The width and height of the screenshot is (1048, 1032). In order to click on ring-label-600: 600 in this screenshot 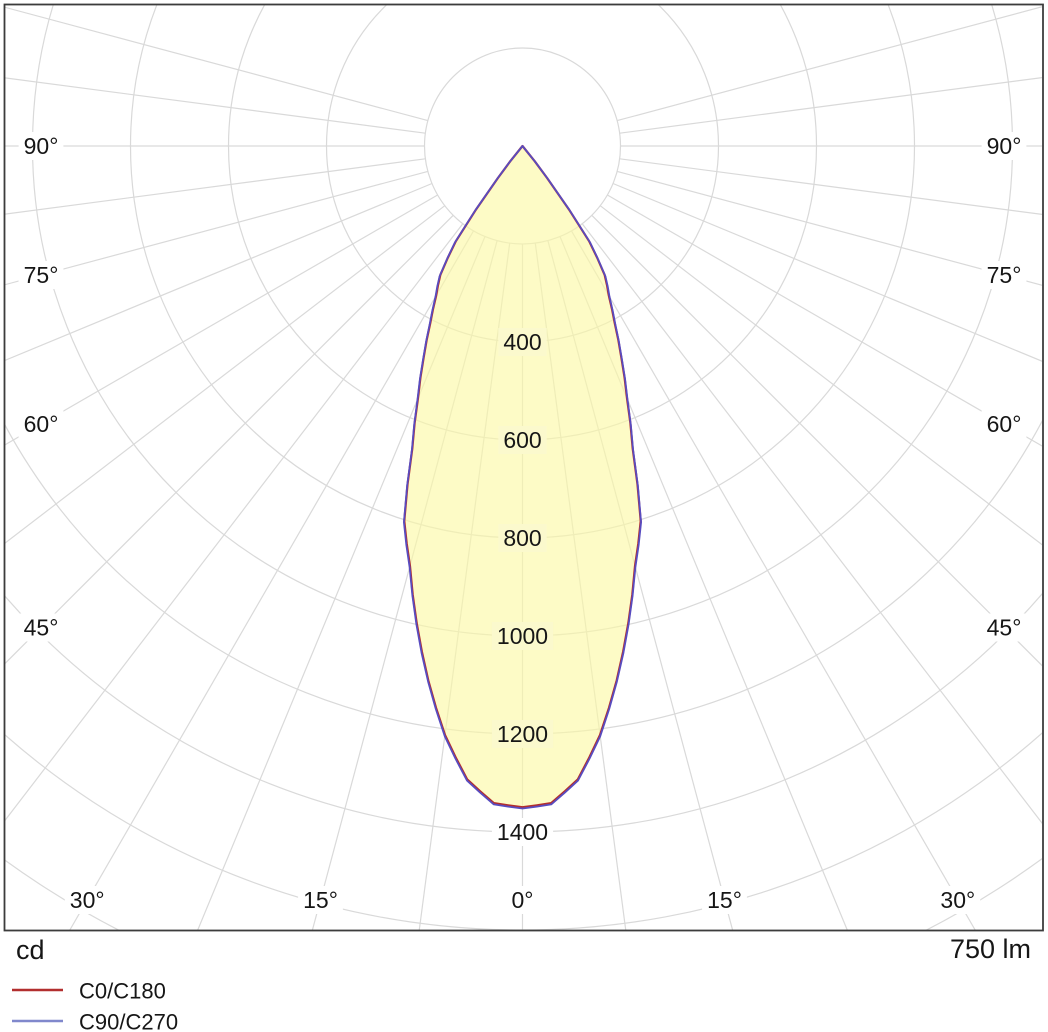, I will do `click(522, 440)`.